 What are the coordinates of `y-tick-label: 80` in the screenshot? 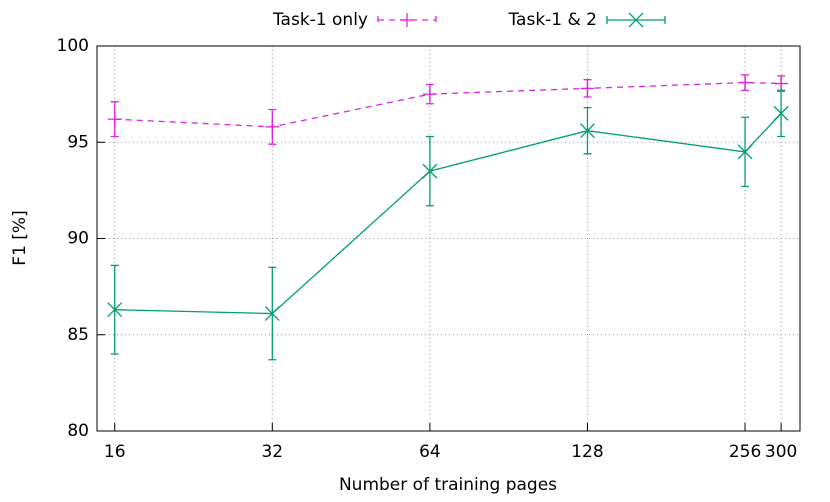 It's located at (78, 431).